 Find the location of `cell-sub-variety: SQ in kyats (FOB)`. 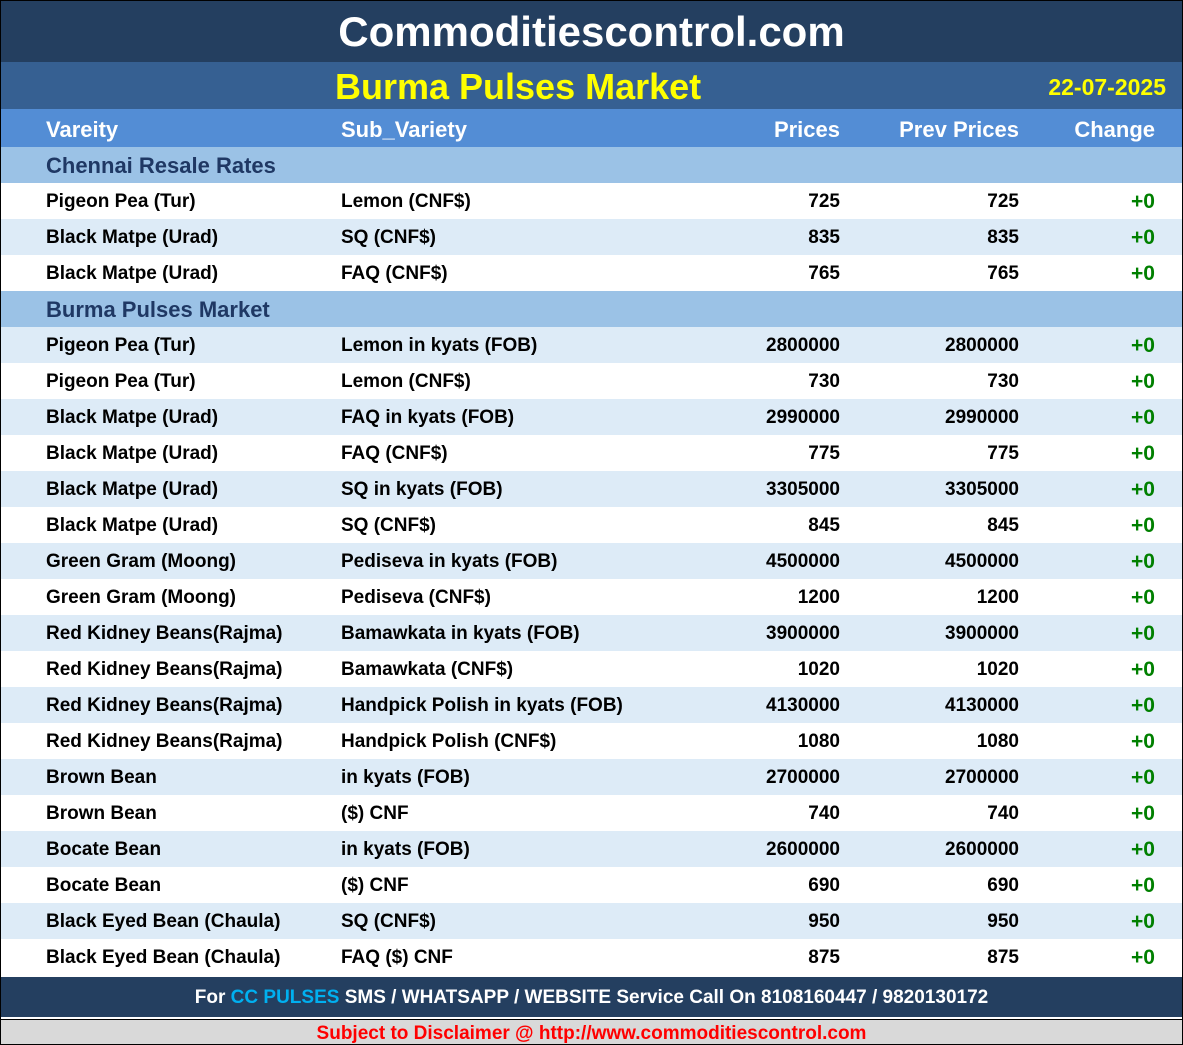

cell-sub-variety: SQ in kyats (FOB) is located at coordinates (422, 489).